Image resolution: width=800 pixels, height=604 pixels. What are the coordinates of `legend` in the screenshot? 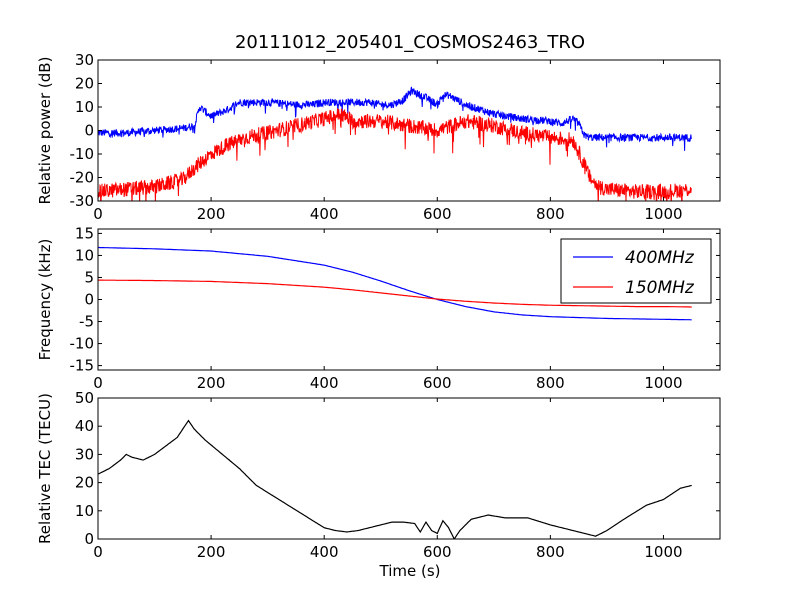 It's located at (636, 271).